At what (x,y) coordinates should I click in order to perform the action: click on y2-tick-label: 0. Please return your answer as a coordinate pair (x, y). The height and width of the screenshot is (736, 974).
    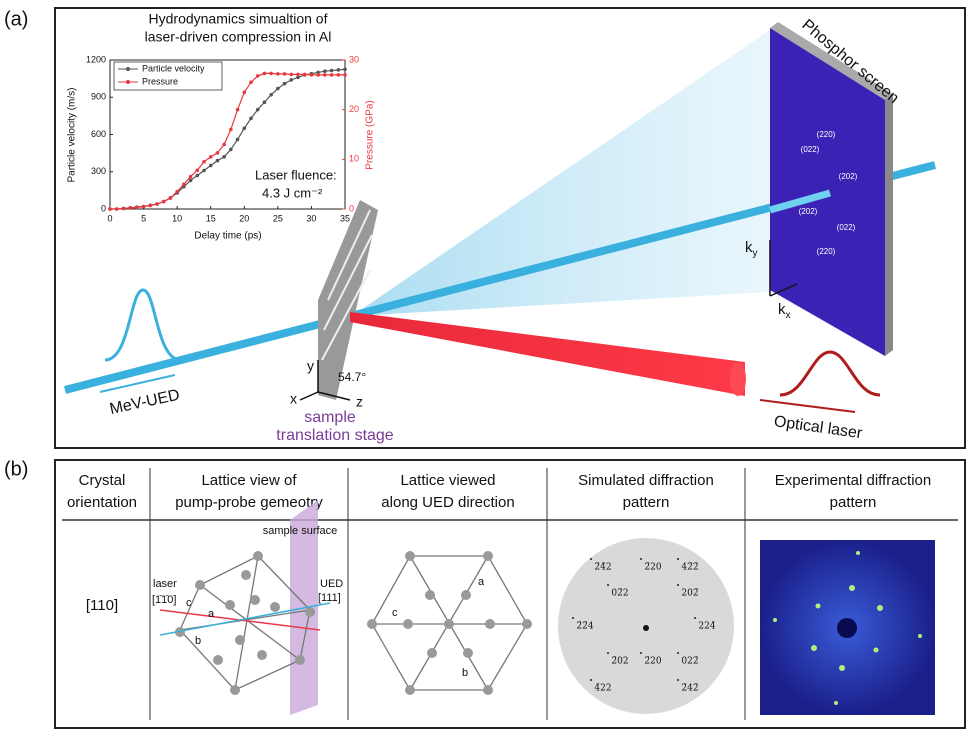
    Looking at the image, I should click on (351, 208).